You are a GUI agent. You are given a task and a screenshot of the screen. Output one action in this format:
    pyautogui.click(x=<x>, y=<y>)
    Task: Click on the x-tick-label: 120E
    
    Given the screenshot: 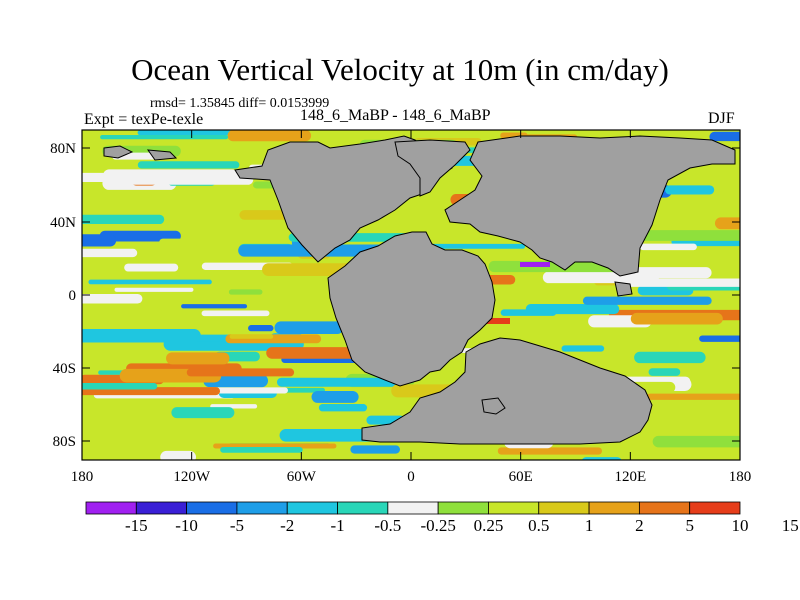 What is the action you would take?
    pyautogui.click(x=630, y=477)
    